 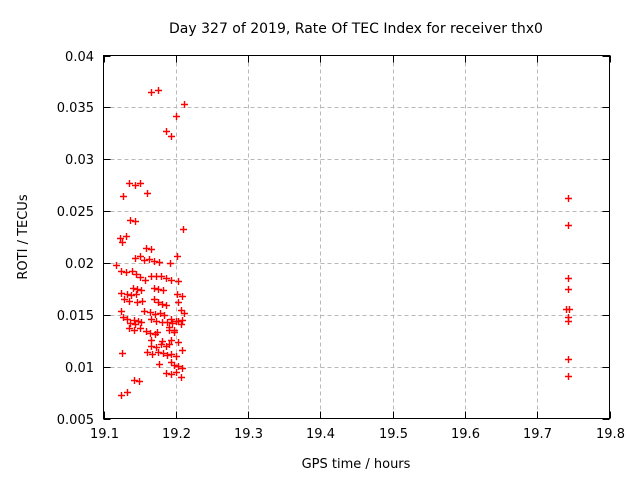 What do you see at coordinates (75, 108) in the screenshot?
I see `y-tick-label: 0.035` at bounding box center [75, 108].